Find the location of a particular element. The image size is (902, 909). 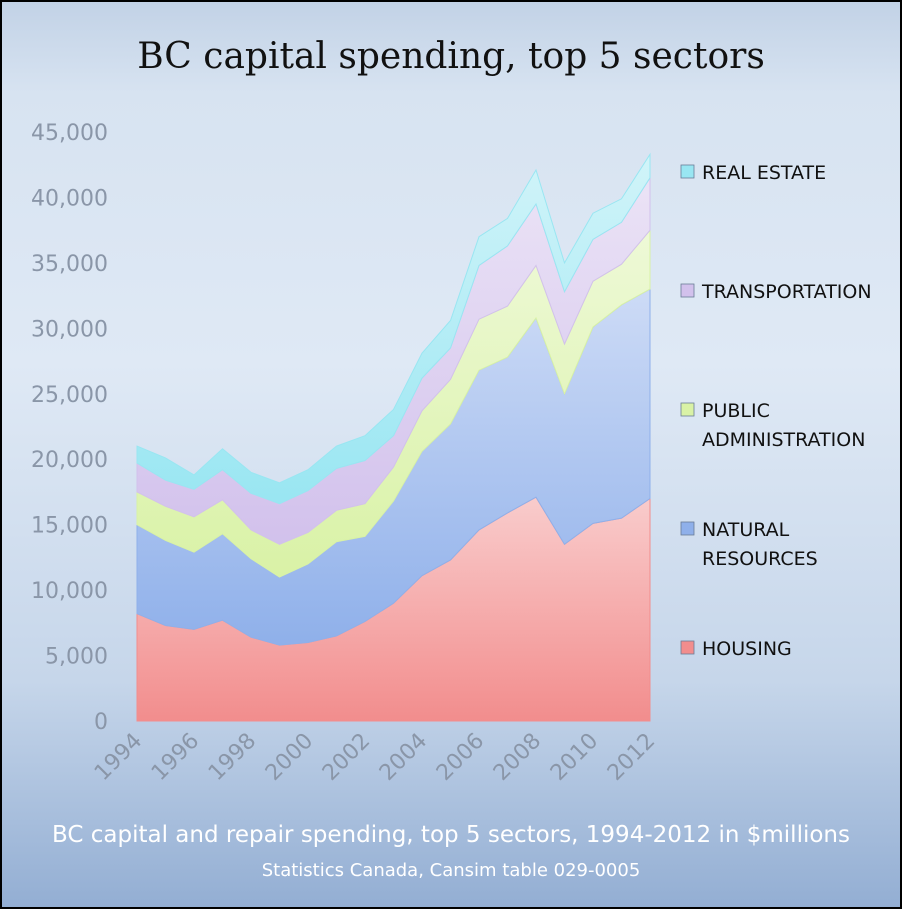

legend-item-natural-resources: NATURAL RESOURCES is located at coordinates (749, 544).